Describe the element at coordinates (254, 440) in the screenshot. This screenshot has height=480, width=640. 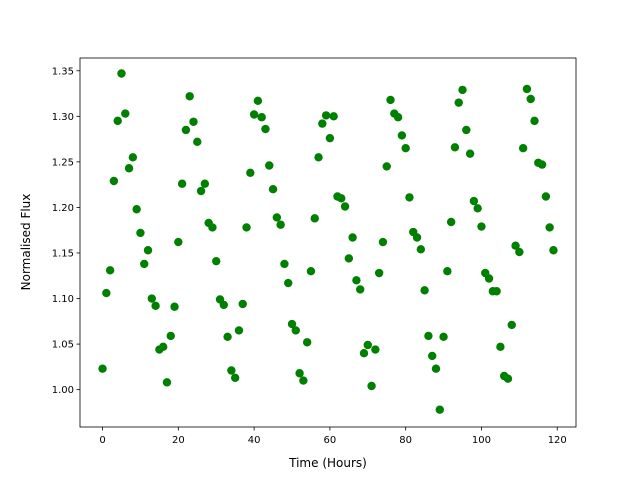
I see `x-tick-label: 40` at that location.